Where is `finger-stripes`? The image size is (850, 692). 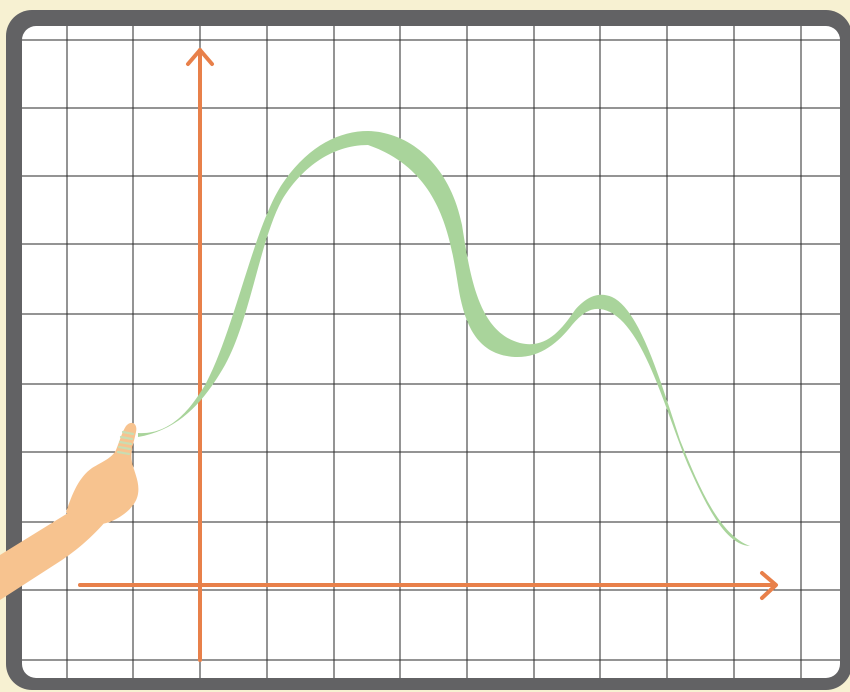 finger-stripes is located at coordinates (125, 443).